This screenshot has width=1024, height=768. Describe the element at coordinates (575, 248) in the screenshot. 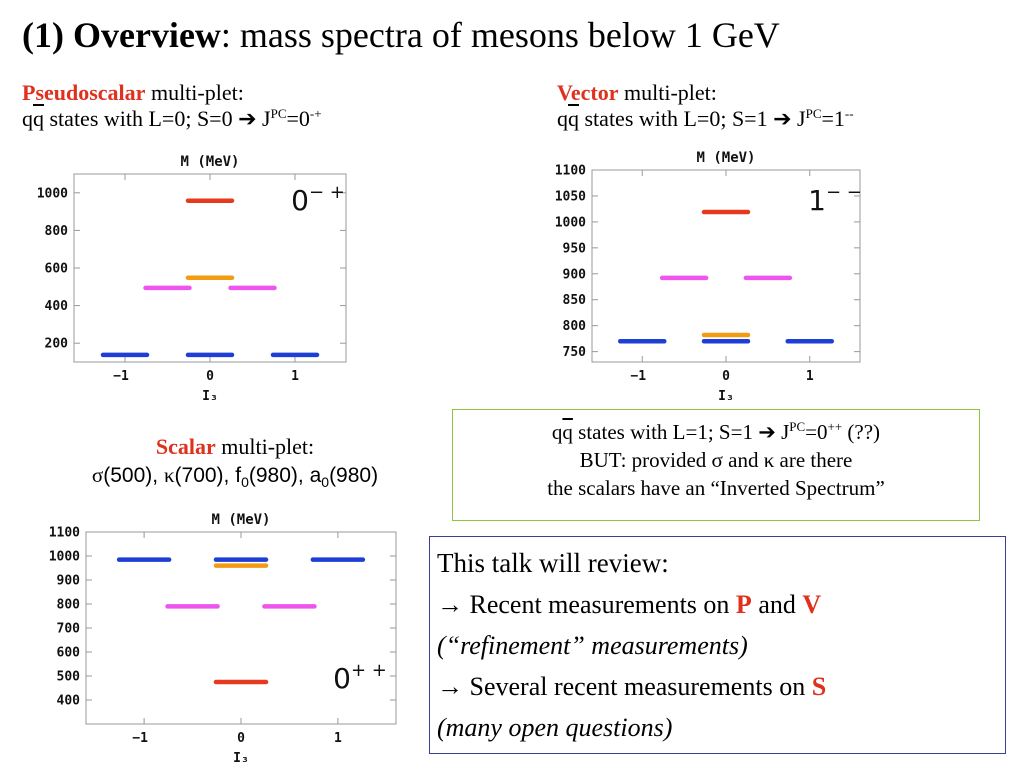

I see `y-tick-label: 950` at that location.